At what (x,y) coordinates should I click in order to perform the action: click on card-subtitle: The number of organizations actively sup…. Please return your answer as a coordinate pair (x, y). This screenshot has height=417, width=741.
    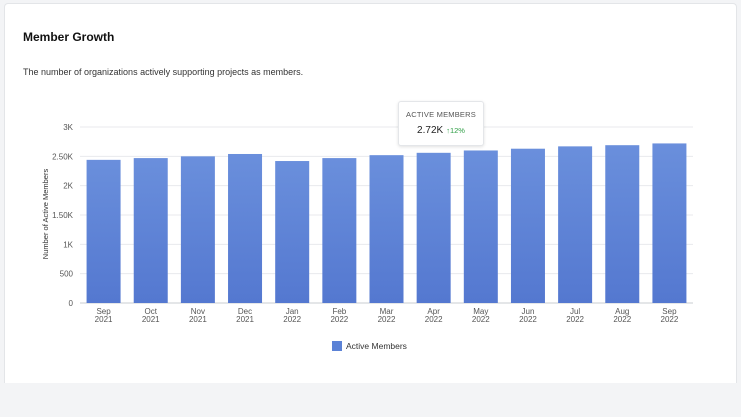
    Looking at the image, I should click on (163, 72).